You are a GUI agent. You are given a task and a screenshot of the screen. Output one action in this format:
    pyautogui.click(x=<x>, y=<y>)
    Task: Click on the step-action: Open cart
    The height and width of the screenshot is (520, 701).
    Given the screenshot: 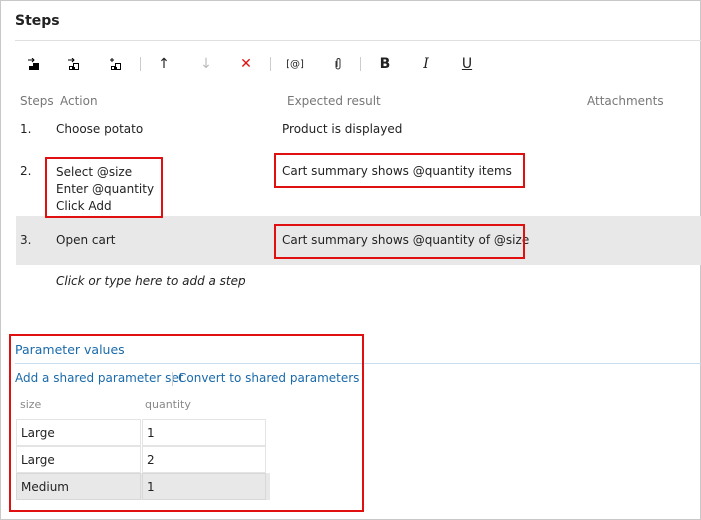 What is the action you would take?
    pyautogui.click(x=86, y=240)
    